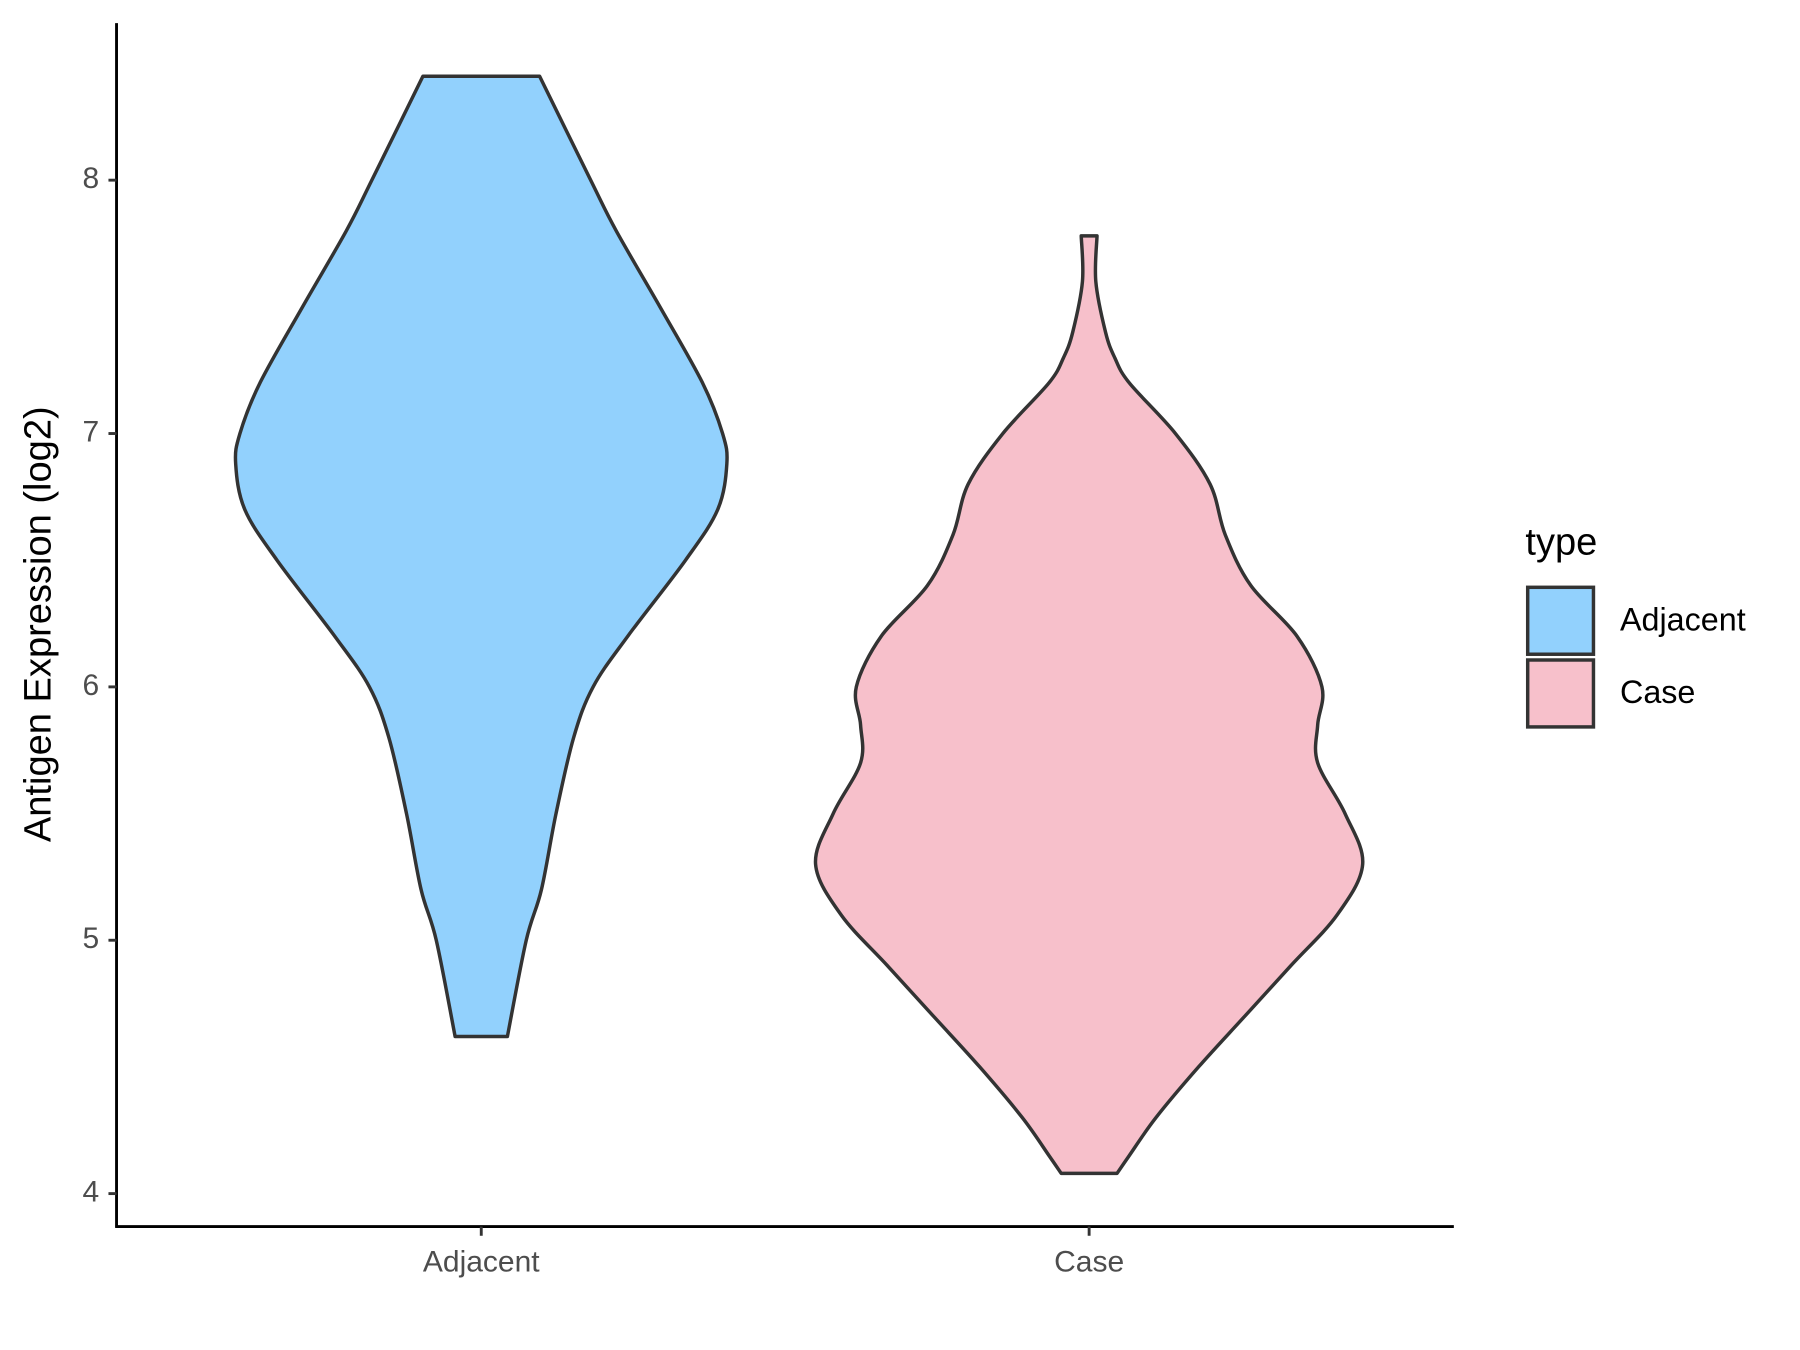  Describe the element at coordinates (1683, 619) in the screenshot. I see `legend-label: Adjacent` at that location.